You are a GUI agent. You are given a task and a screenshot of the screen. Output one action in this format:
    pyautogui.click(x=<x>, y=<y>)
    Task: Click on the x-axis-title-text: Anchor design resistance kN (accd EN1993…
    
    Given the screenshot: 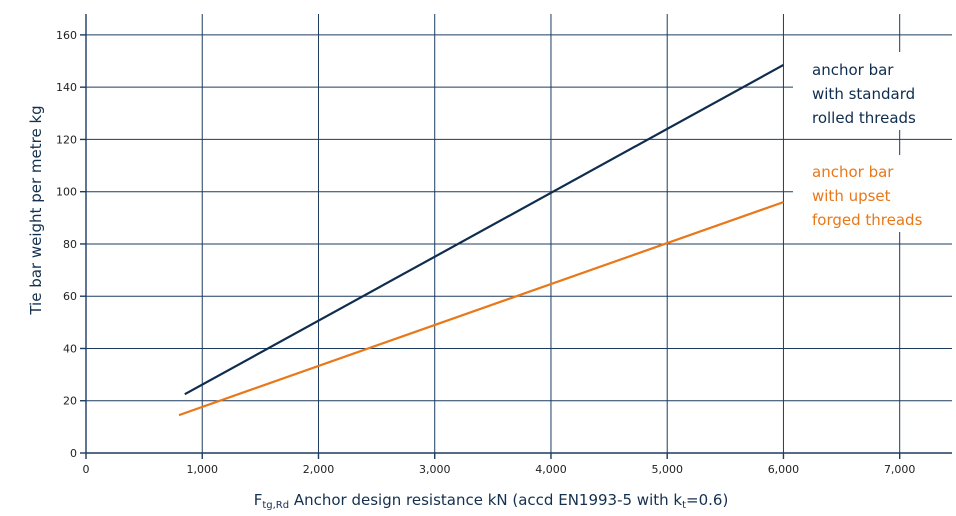 What is the action you would take?
    pyautogui.click(x=485, y=500)
    